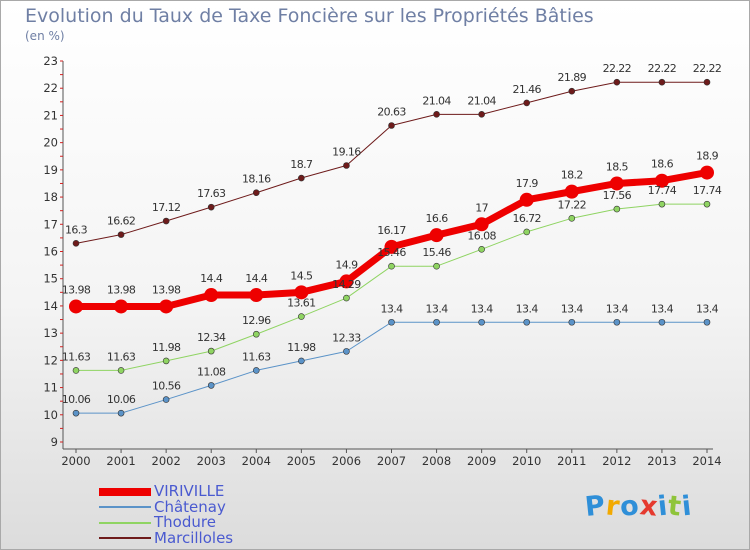 This screenshot has width=750, height=550. I want to click on data-label: 16.3, so click(76, 229).